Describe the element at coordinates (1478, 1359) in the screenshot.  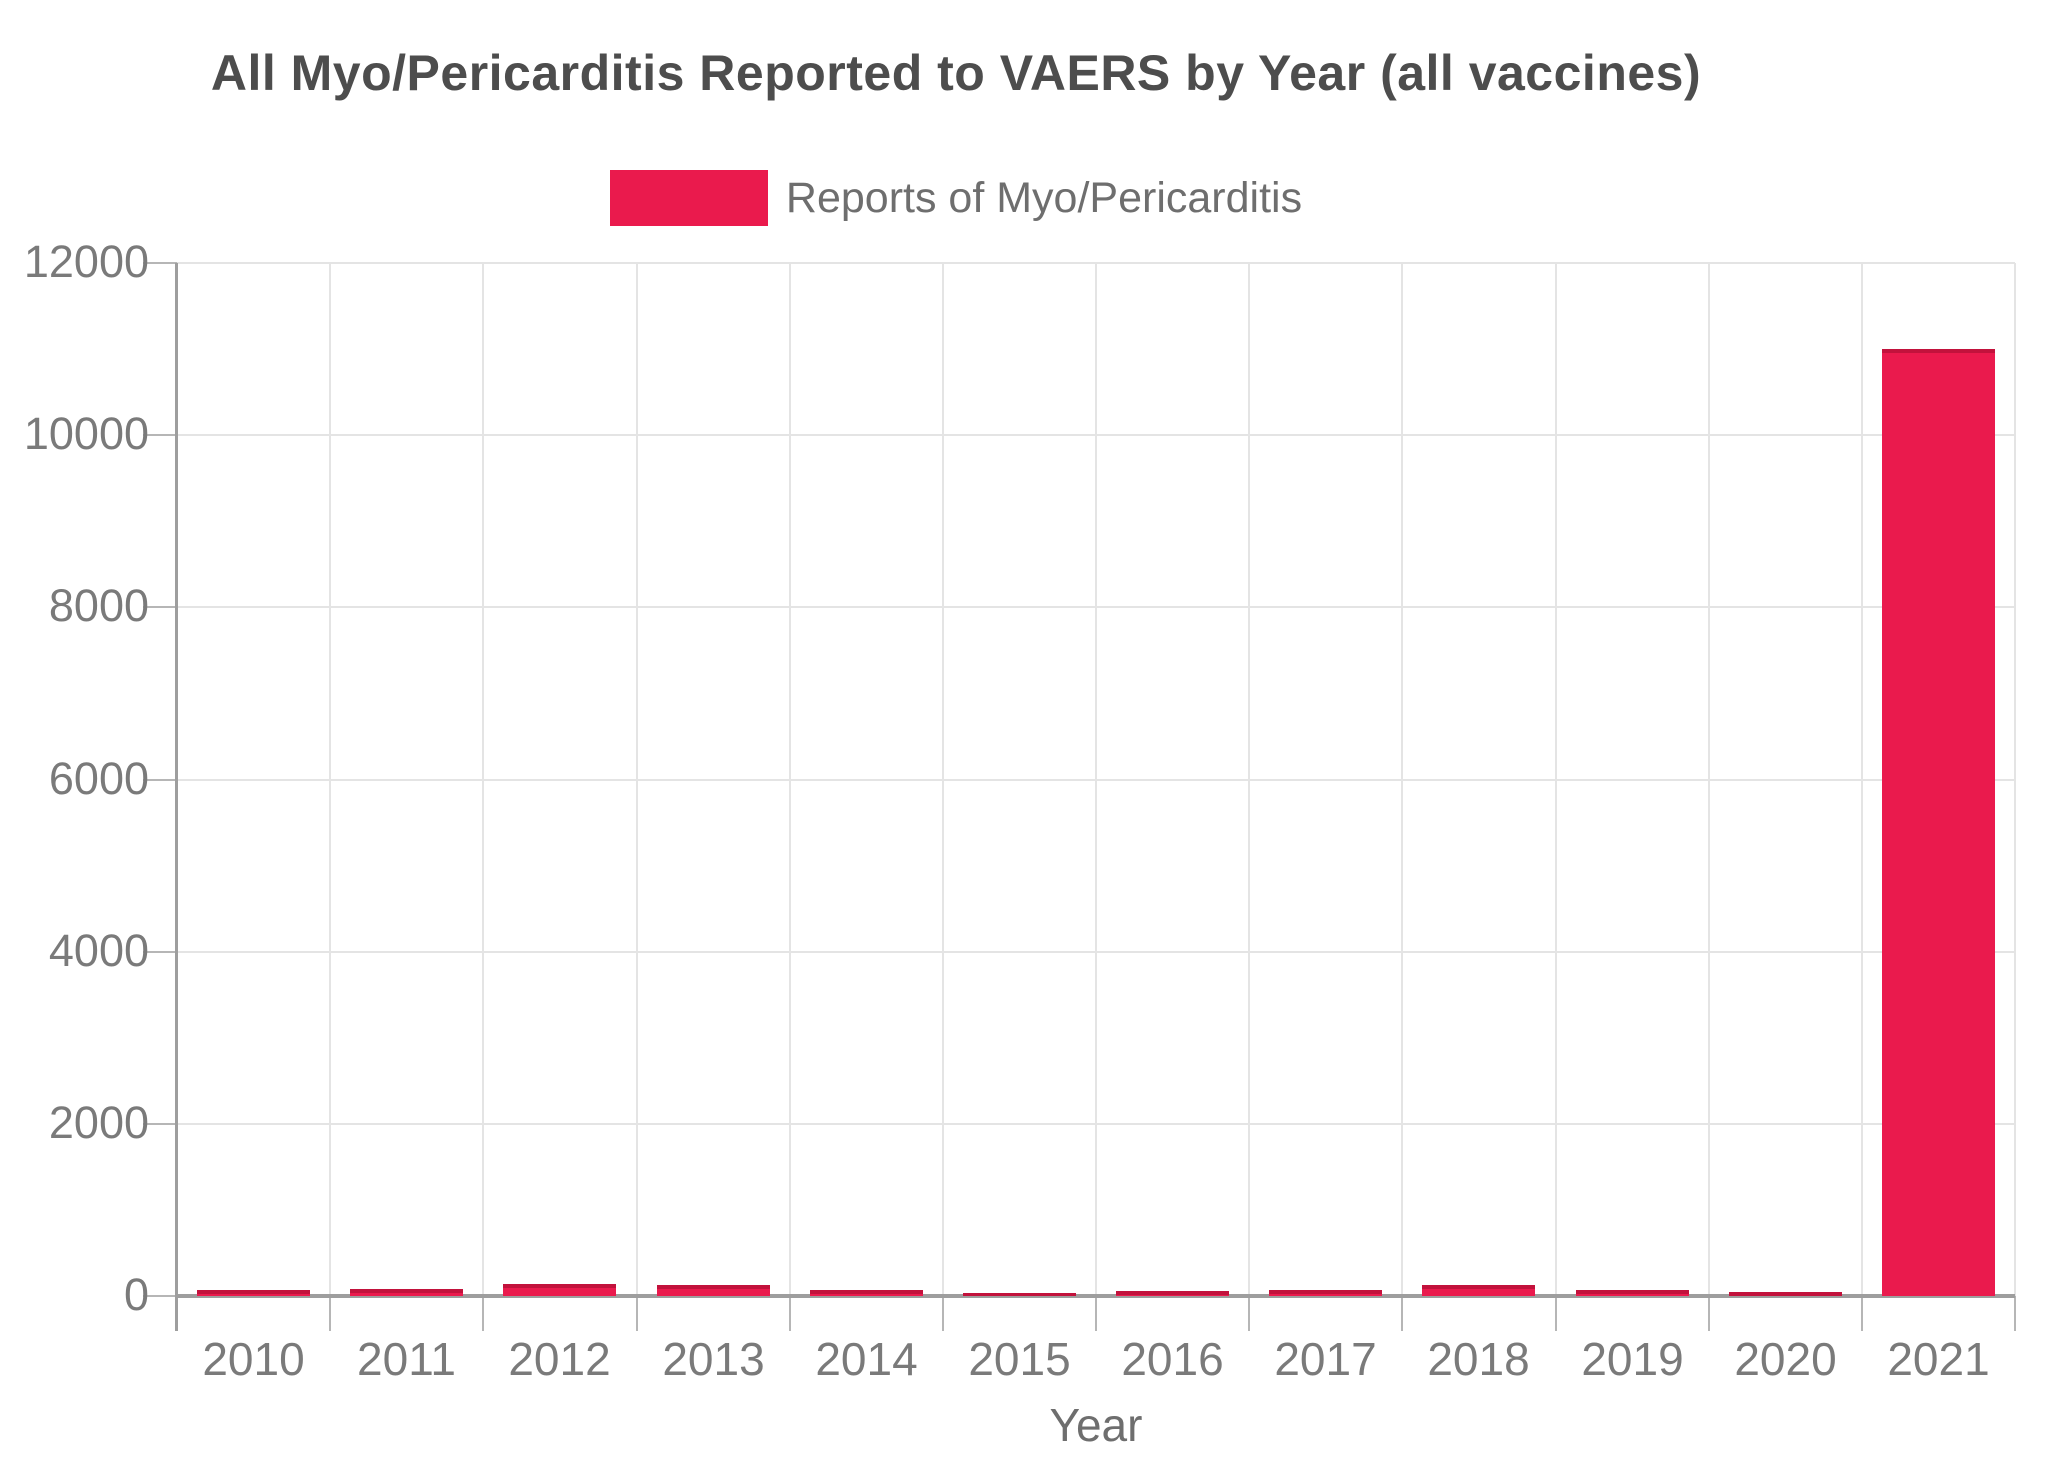
I see `x-tick-label: 2018` at that location.